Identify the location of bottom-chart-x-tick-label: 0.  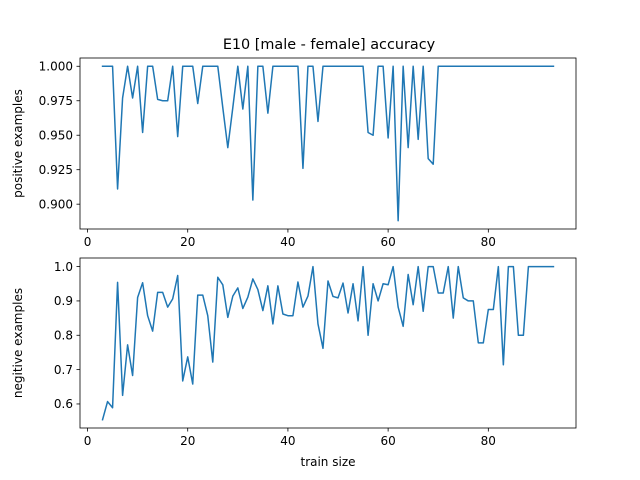
(88, 441).